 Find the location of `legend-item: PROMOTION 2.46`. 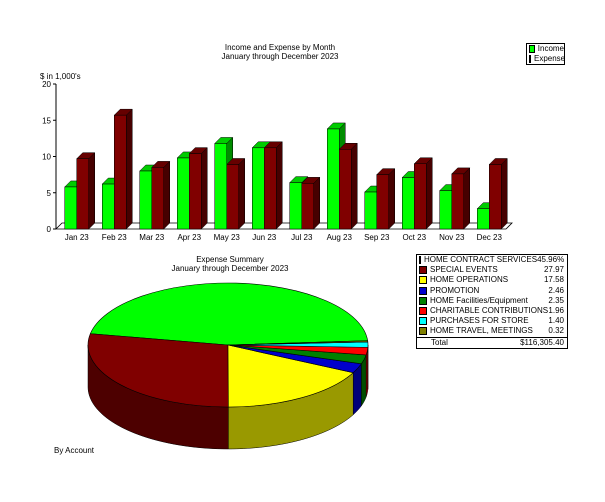

legend-item: PROMOTION 2.46 is located at coordinates (492, 291).